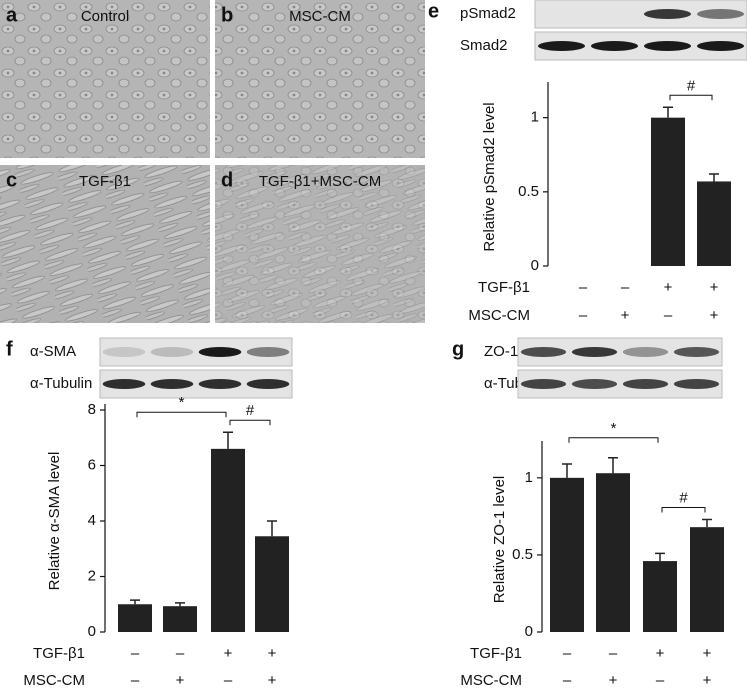 The image size is (747, 691). Describe the element at coordinates (489, 176) in the screenshot. I see `y-axis-label: Relative pSmad2 level` at that location.